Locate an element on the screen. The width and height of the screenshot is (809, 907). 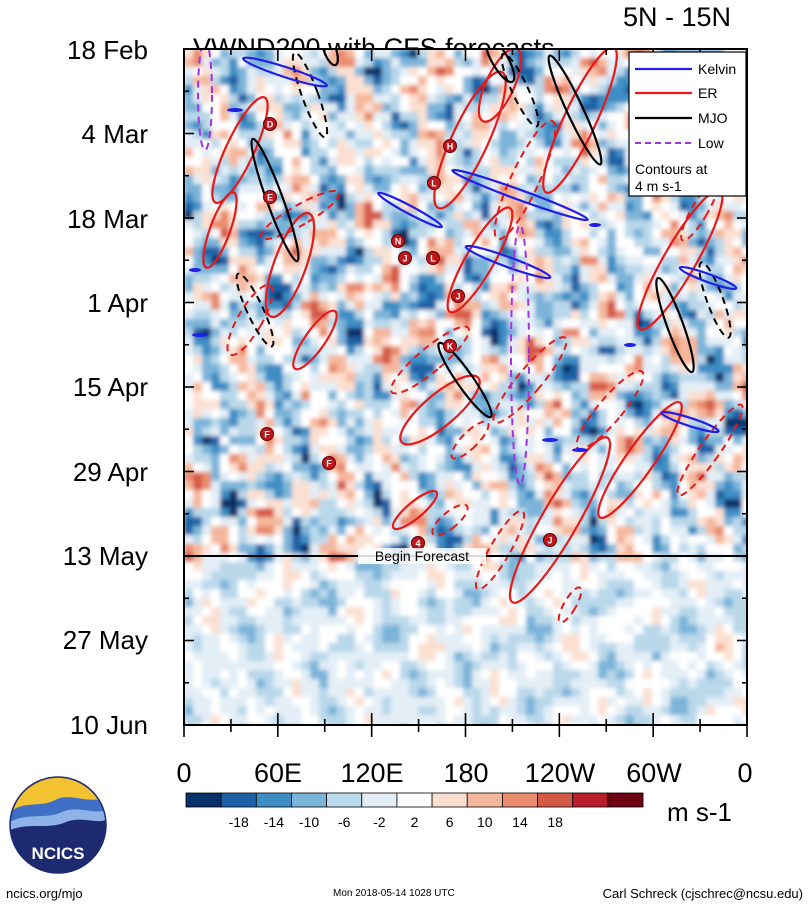
y-tick-label: 18 Mar is located at coordinates (107, 219).